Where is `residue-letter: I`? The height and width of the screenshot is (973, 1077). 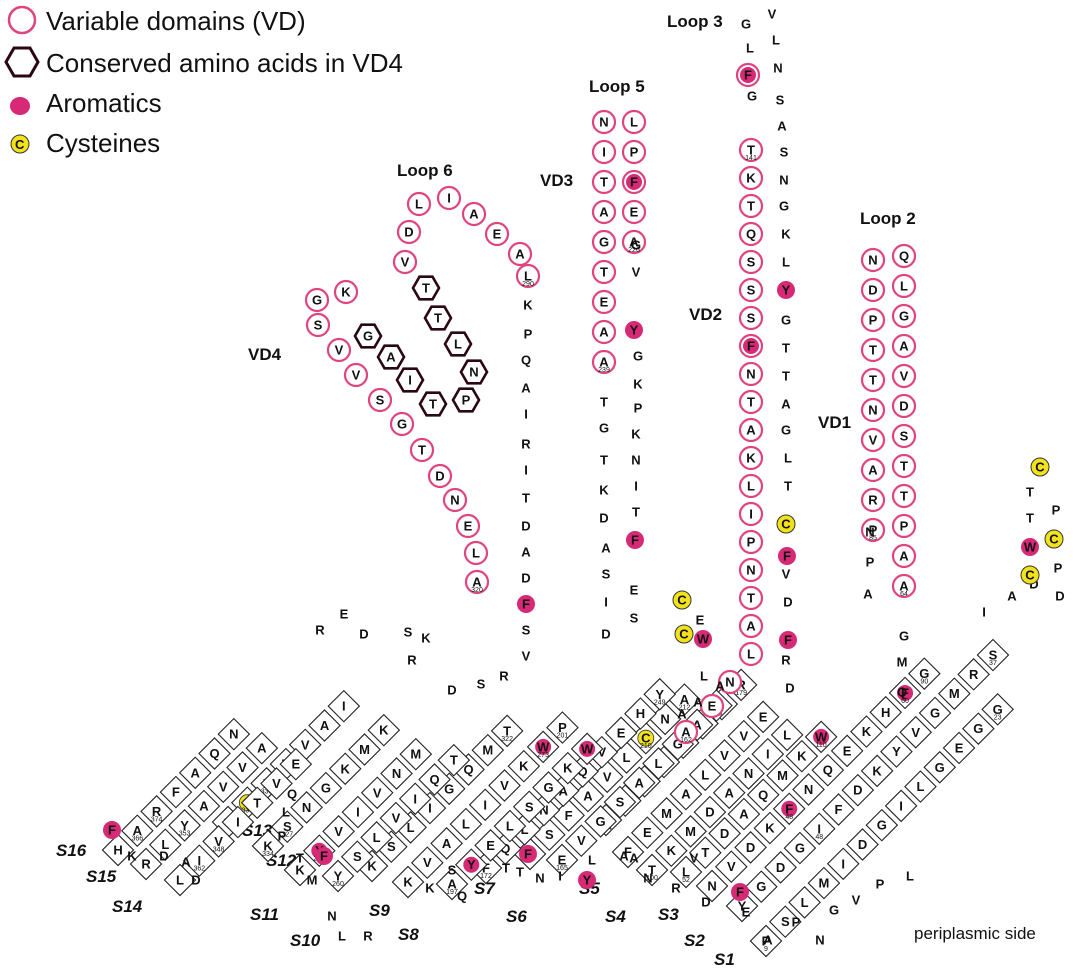 residue-letter: I is located at coordinates (485, 804).